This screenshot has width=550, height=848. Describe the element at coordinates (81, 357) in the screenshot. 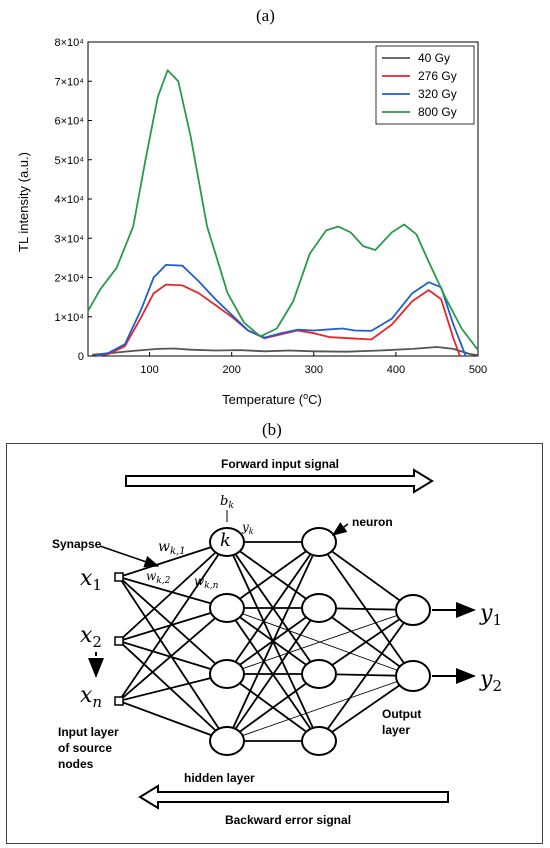

I see `y-tick-label: 0` at that location.